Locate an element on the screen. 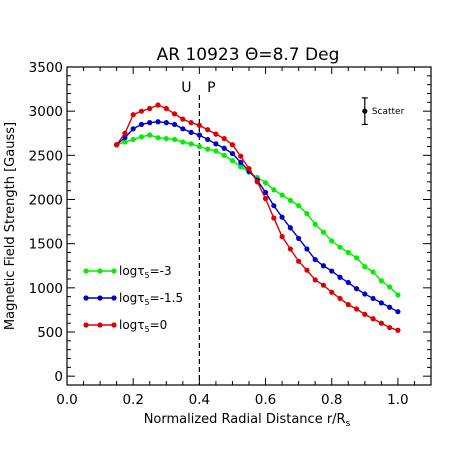 This screenshot has height=453, width=453. legend-item: logτ5=0 is located at coordinates (125, 326).